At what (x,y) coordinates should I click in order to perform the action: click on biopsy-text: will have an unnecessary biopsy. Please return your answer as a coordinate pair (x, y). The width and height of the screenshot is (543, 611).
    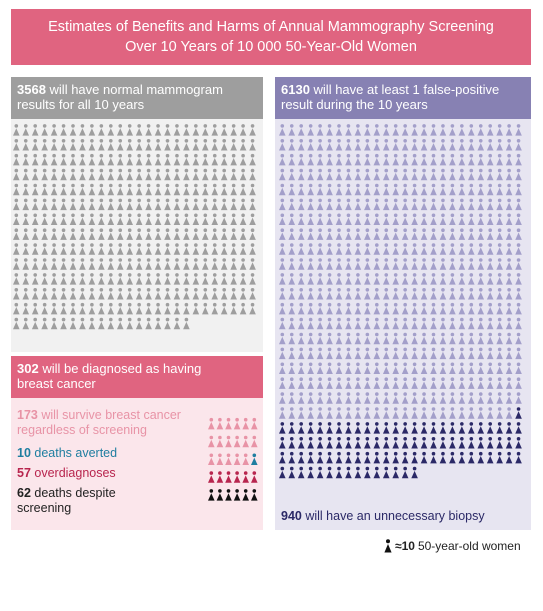
    Looking at the image, I should click on (393, 516).